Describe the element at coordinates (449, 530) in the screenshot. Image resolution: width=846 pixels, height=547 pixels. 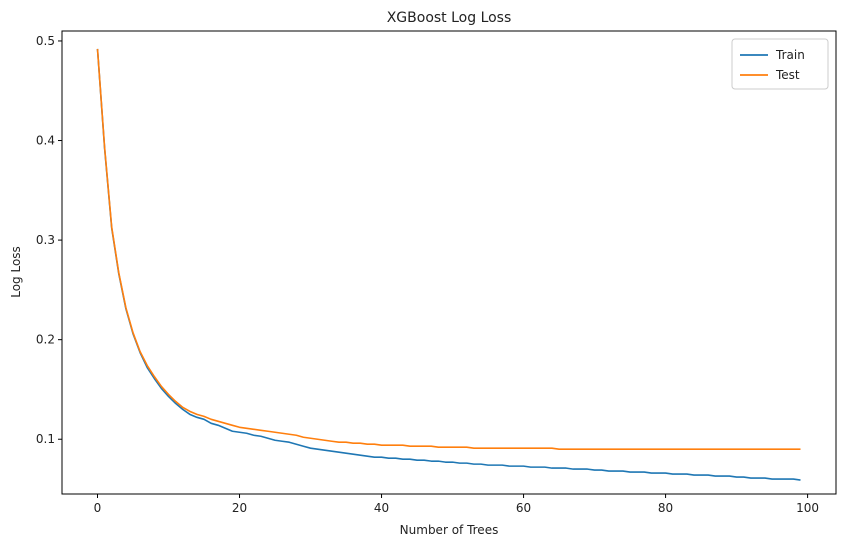
I see `x-axis-label: Number of Trees` at that location.